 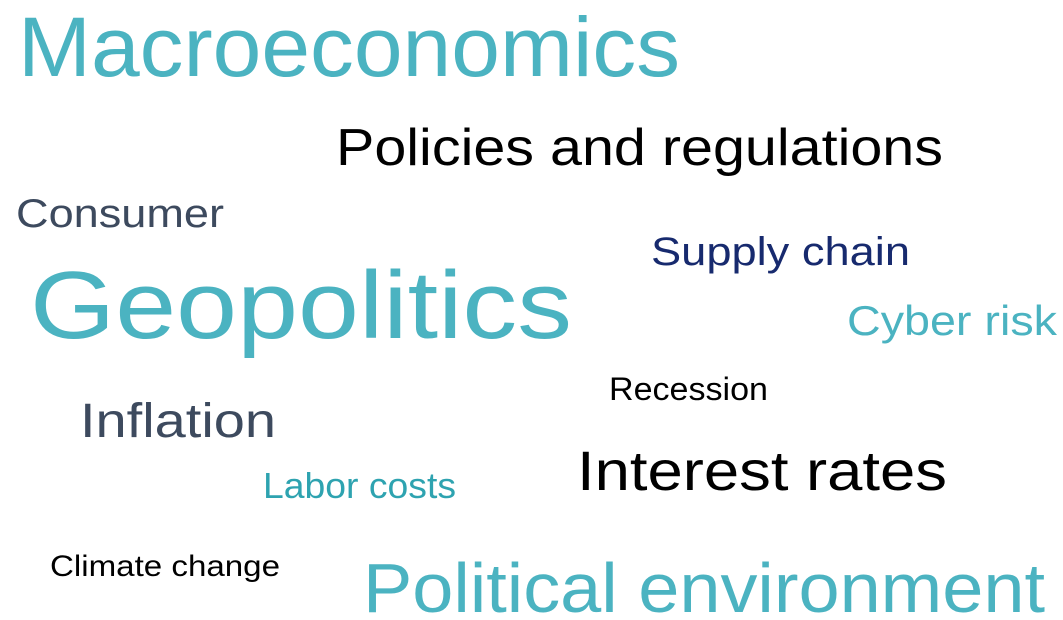 What do you see at coordinates (639, 148) in the screenshot?
I see `word: Policies and regulations` at bounding box center [639, 148].